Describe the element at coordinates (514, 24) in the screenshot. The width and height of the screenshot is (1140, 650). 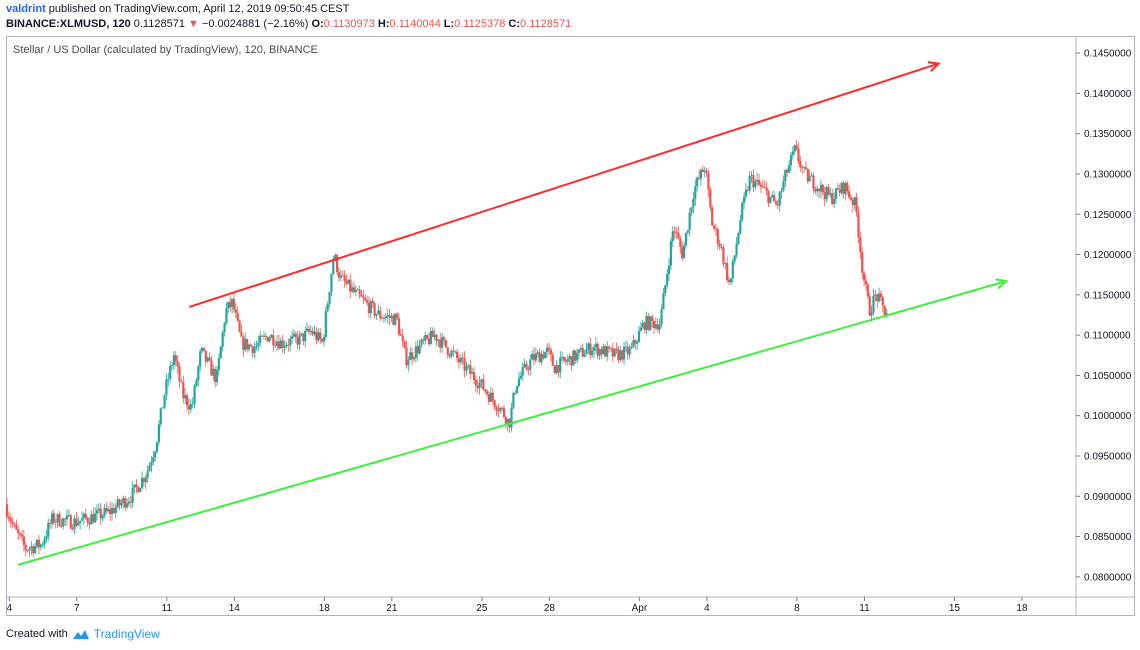
I see `close-label: C:` at that location.